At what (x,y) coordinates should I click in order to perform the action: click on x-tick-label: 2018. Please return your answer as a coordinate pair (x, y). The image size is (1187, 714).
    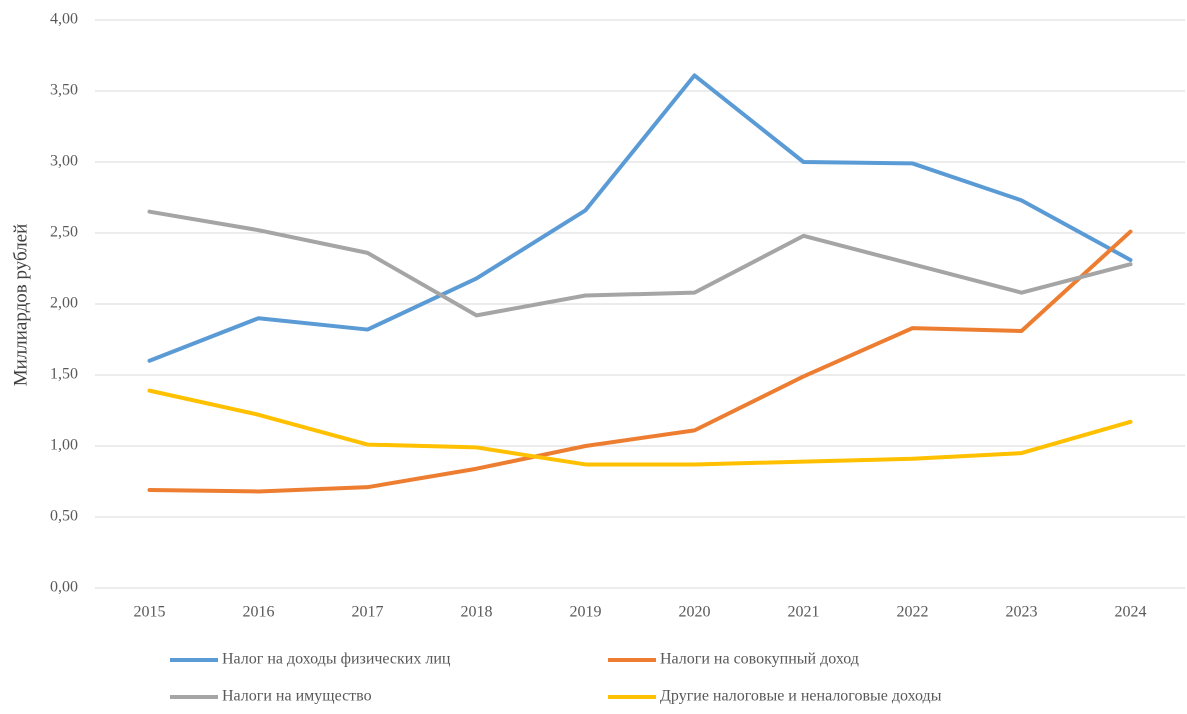
    Looking at the image, I should click on (477, 612).